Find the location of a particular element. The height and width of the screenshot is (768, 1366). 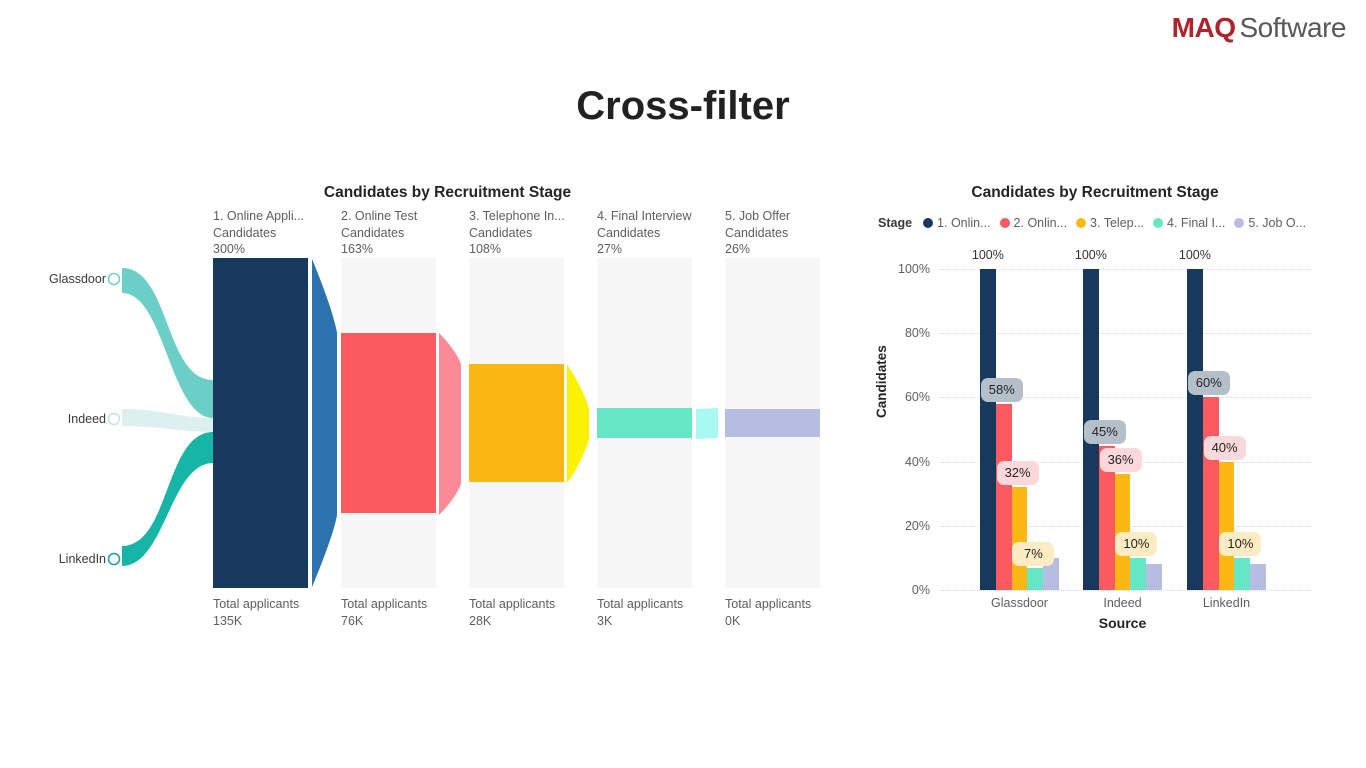

maq-software-logo: MAQ Software is located at coordinates (1259, 28).